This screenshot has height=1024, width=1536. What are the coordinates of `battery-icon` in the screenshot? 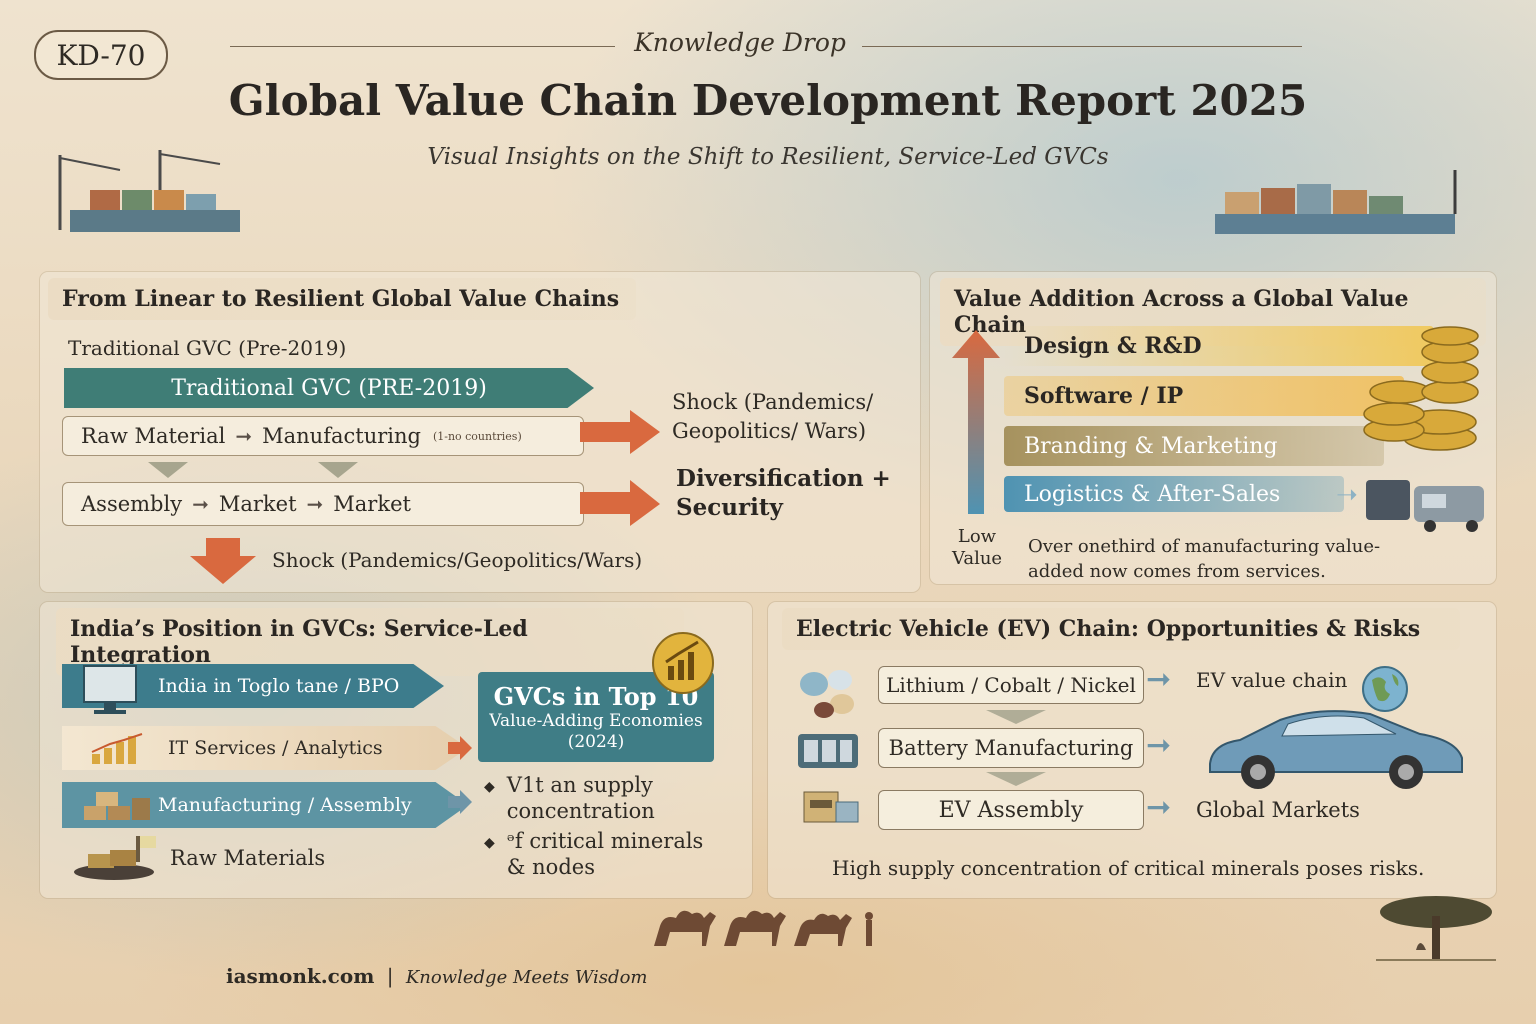 It's located at (828, 751).